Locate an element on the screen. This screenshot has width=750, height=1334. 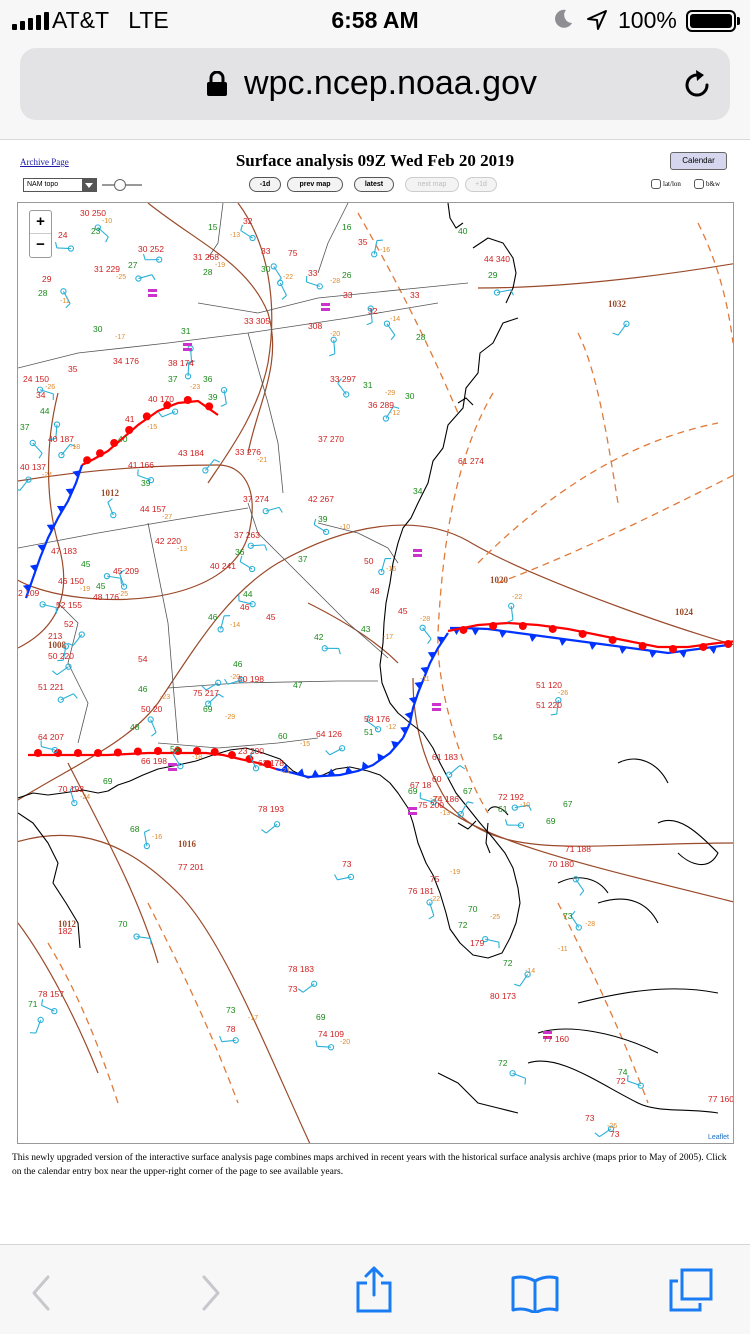
next-map-button: next map is located at coordinates (432, 184).